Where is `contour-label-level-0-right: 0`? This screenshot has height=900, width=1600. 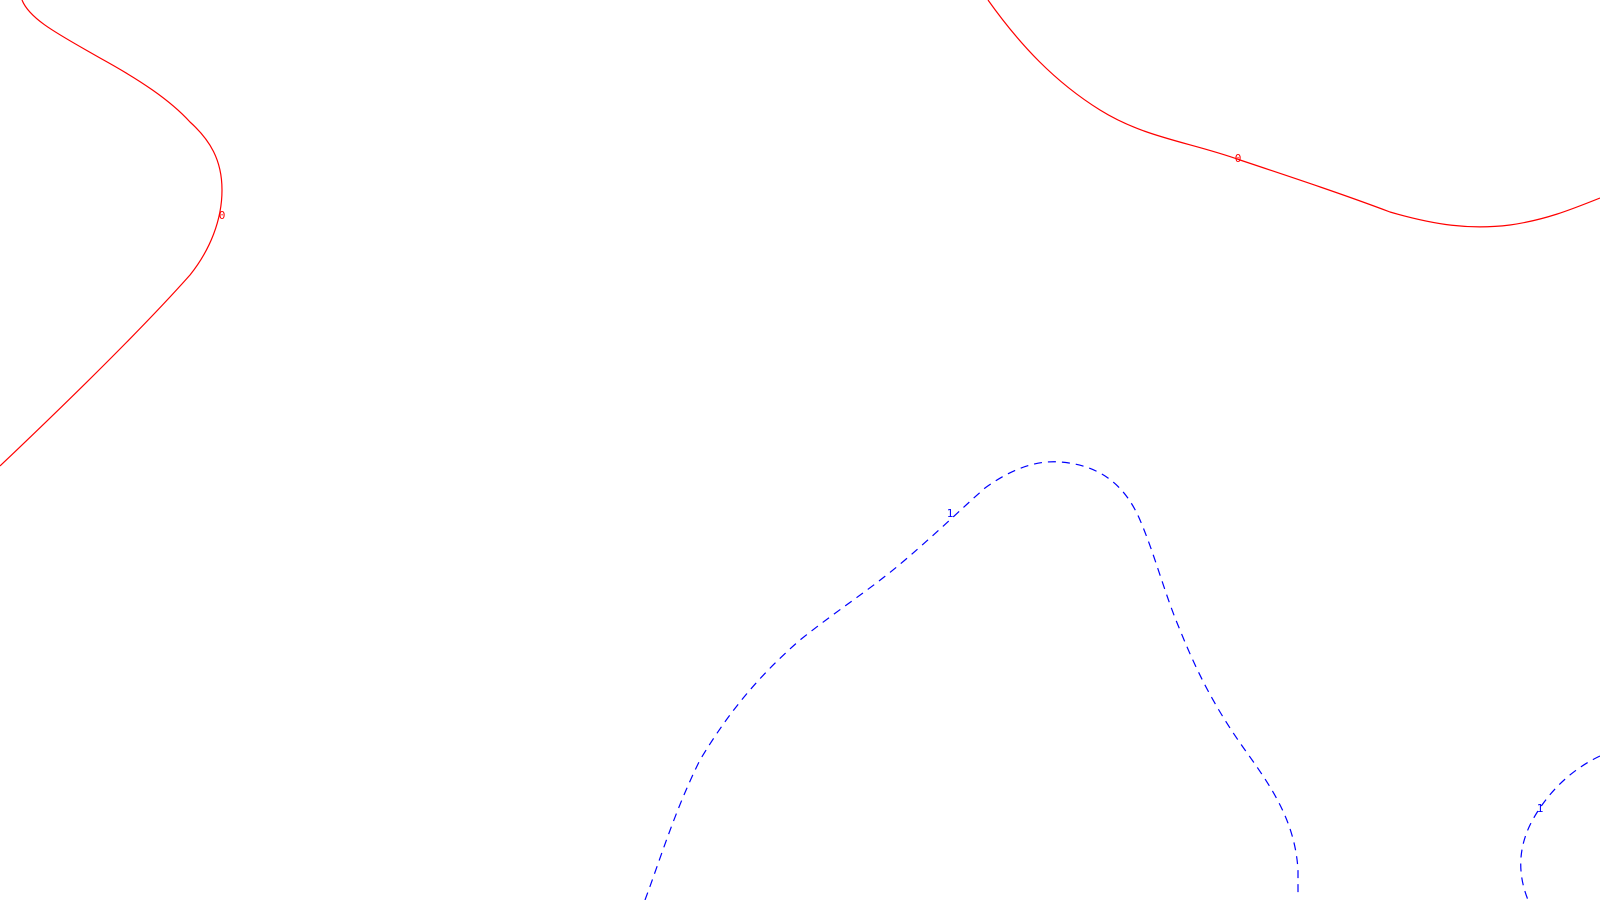
contour-label-level-0-right: 0 is located at coordinates (1238, 158).